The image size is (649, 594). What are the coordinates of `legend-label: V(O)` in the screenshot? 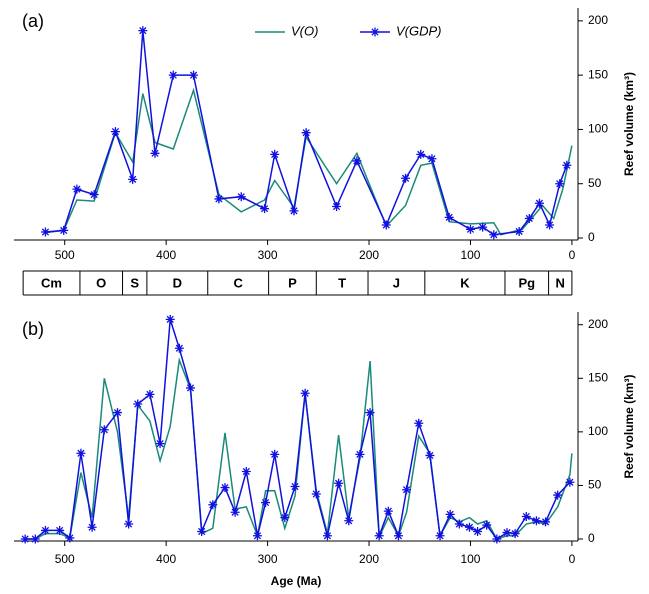 It's located at (304, 30).